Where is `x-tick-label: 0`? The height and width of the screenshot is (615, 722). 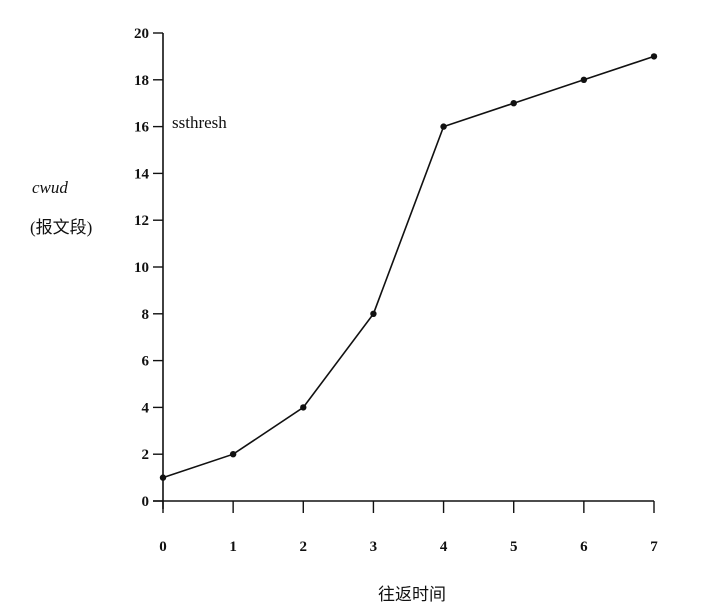
x-tick-label: 0 is located at coordinates (163, 547).